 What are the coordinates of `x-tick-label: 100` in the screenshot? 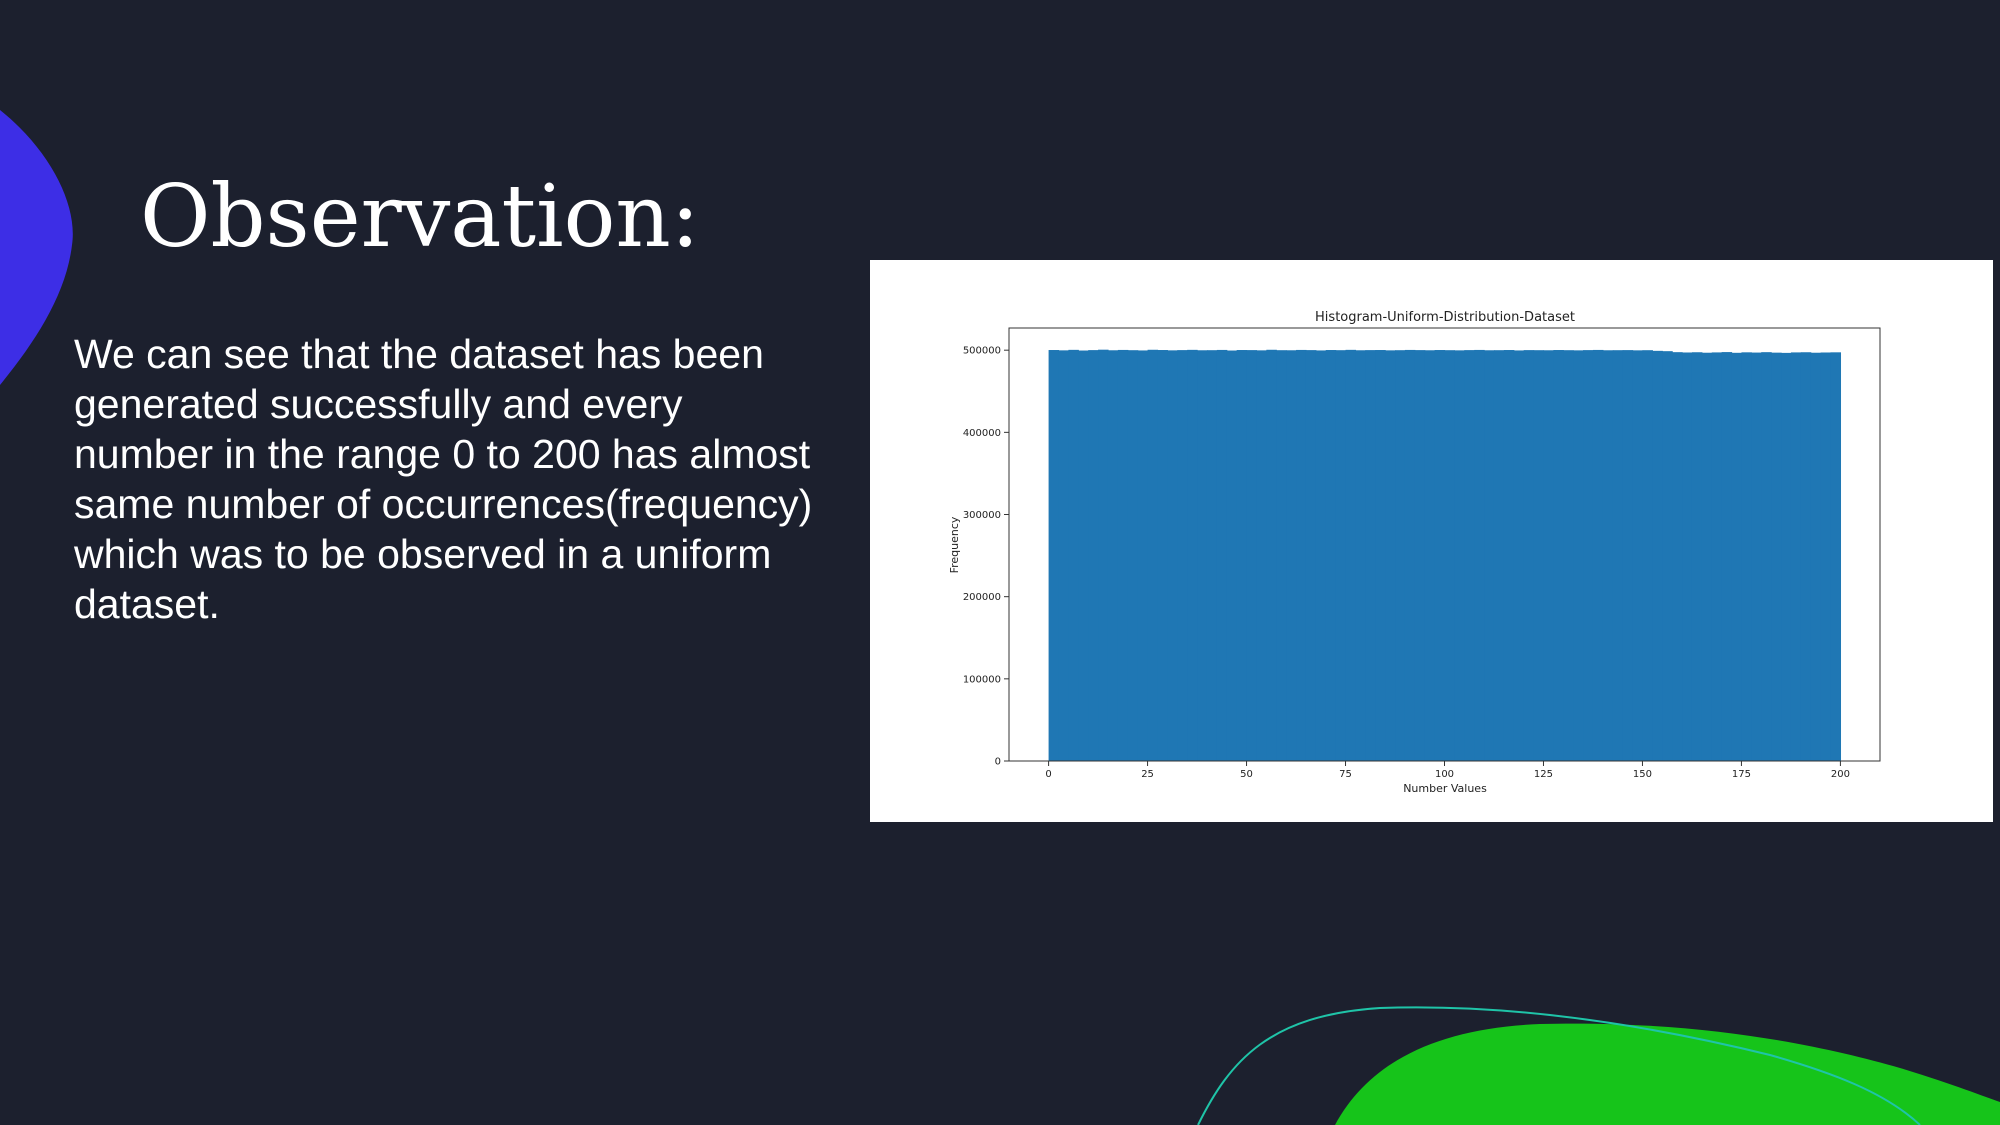 It's located at (1444, 774).